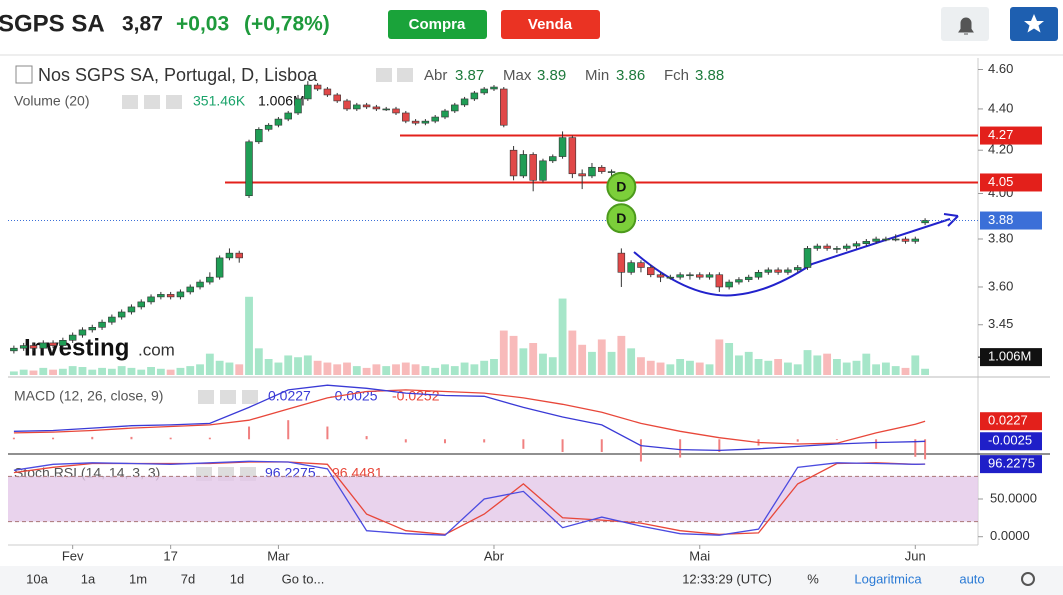  I want to click on volume-last: 351.46K, so click(219, 101).